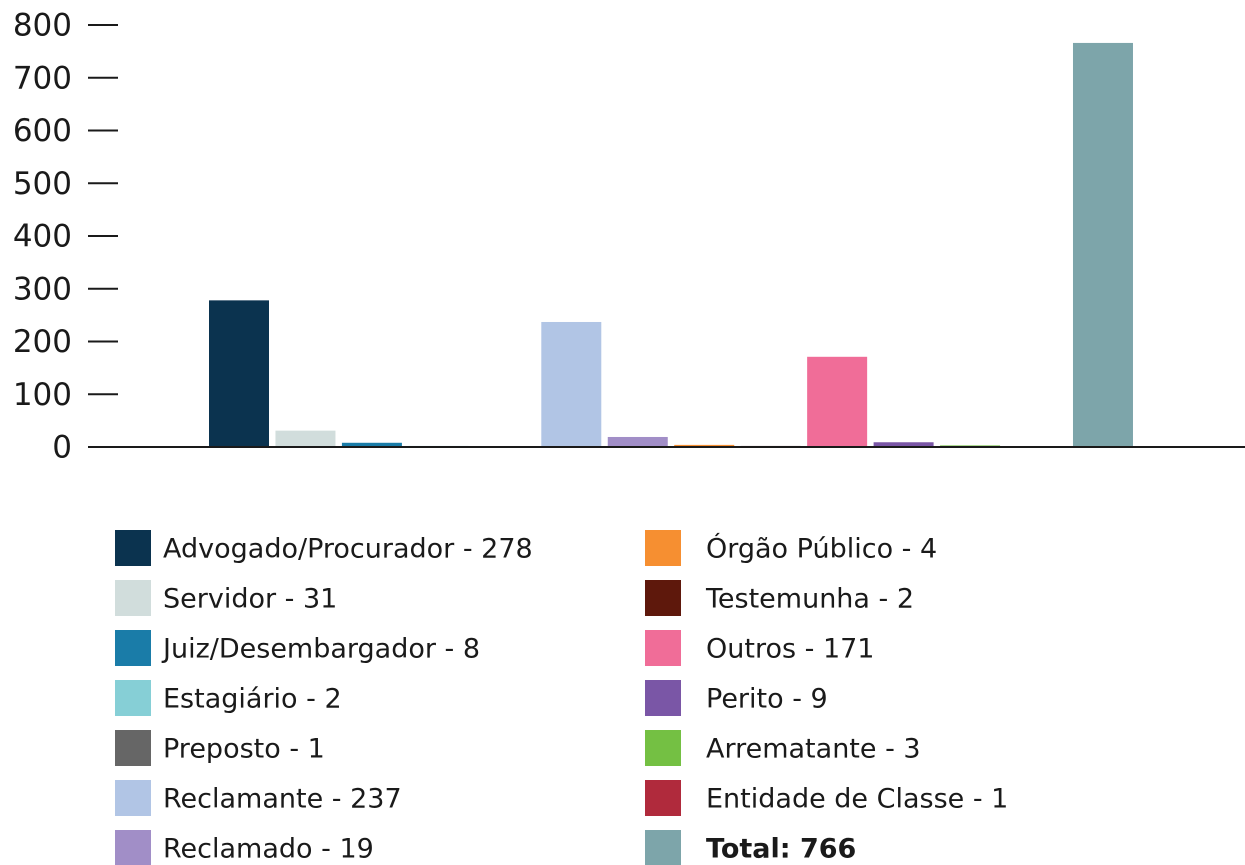 The height and width of the screenshot is (865, 1245). I want to click on legend-label: Perito - 9, so click(767, 699).